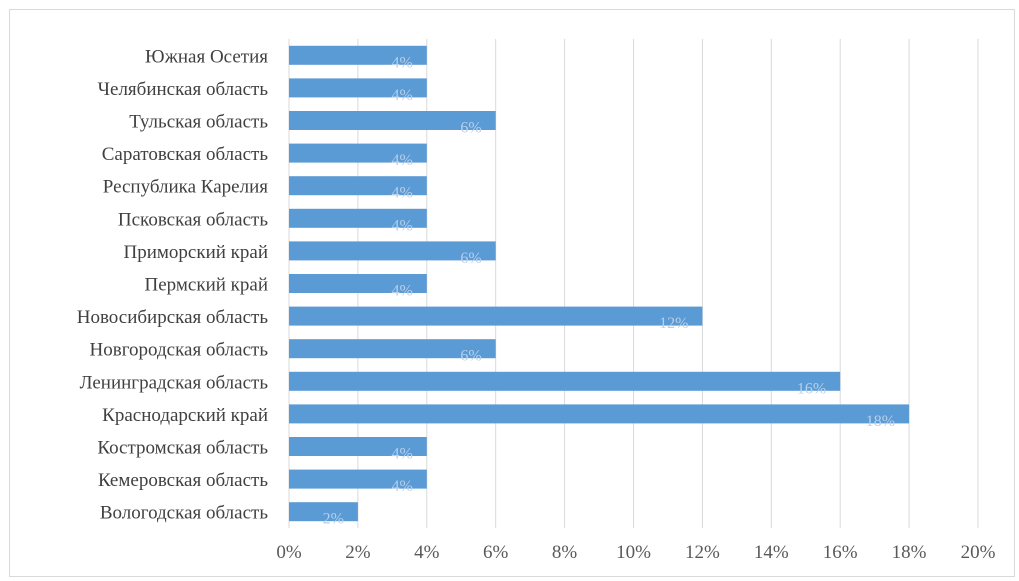  What do you see at coordinates (196, 252) in the screenshot?
I see `category-label: Приморский край` at bounding box center [196, 252].